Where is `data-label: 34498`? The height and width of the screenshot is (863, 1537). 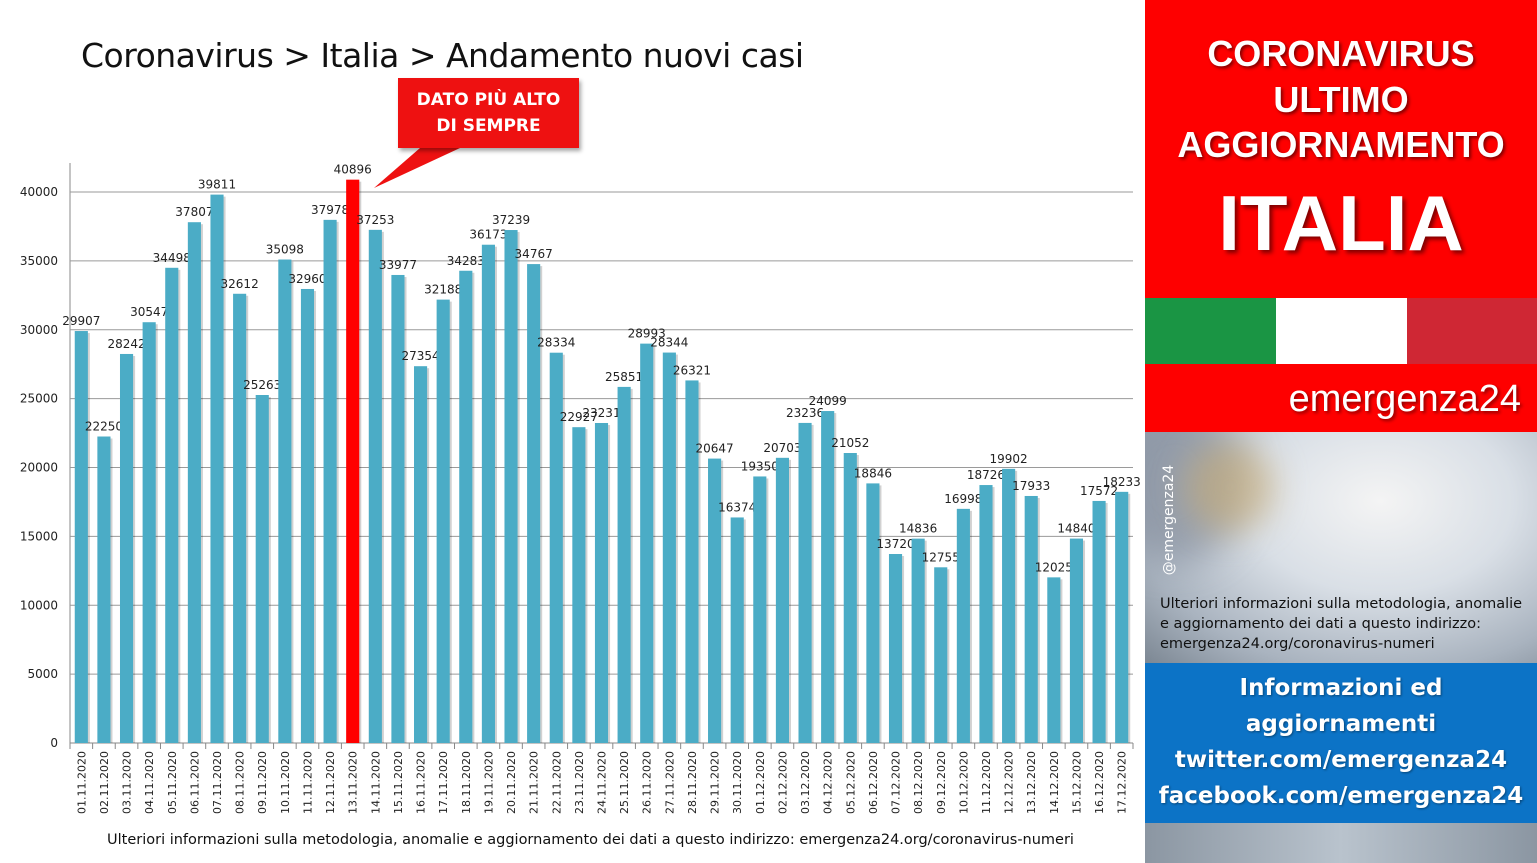 data-label: 34498 is located at coordinates (172, 258).